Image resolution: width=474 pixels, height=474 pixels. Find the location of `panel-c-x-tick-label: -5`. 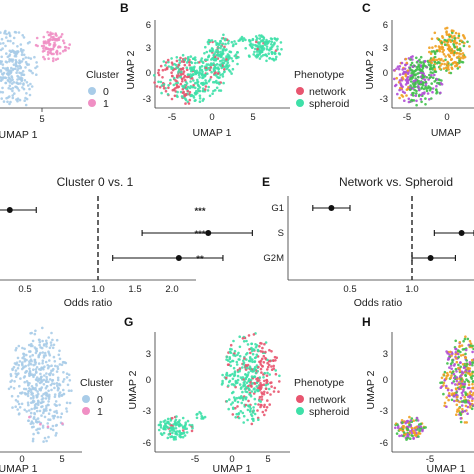

panel-c-x-tick-label: -5 is located at coordinates (407, 117).